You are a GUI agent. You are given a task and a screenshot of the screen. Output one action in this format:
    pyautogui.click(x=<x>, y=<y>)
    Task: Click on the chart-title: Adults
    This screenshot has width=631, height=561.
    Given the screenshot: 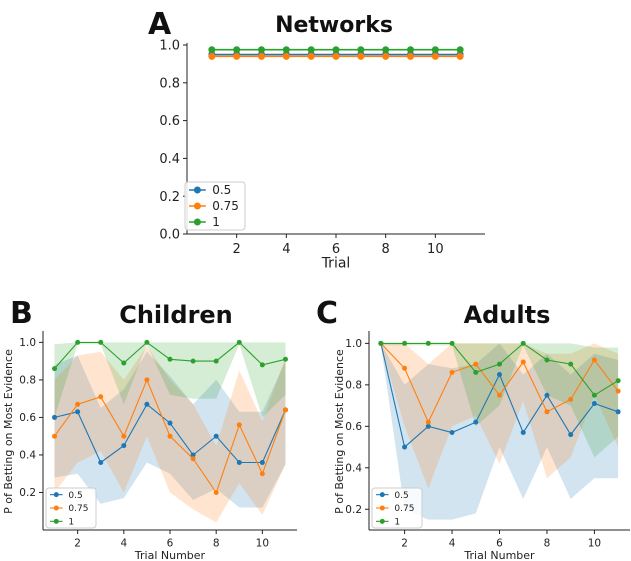 What is the action you would take?
    pyautogui.click(x=507, y=315)
    